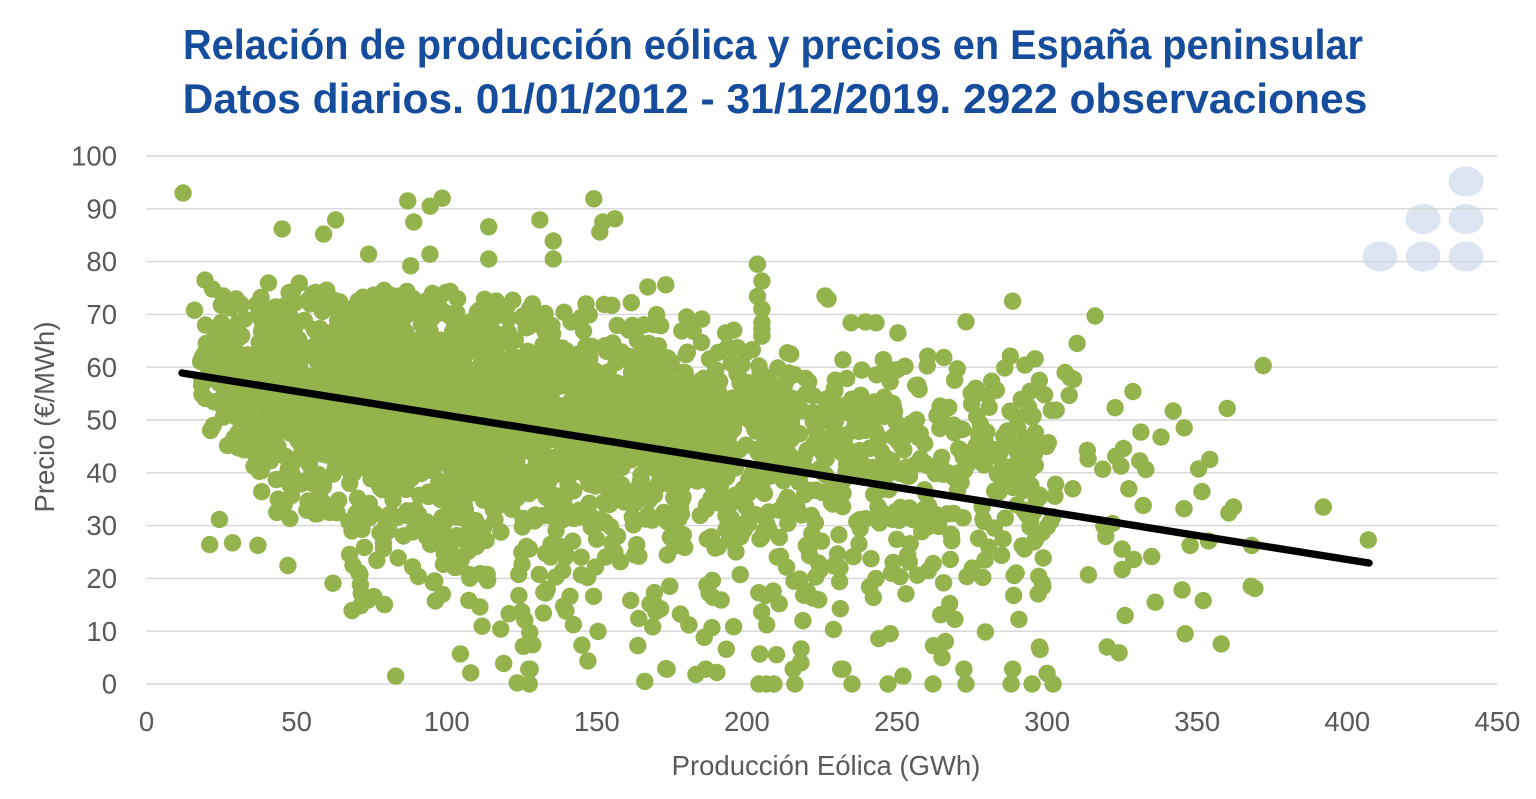 This screenshot has height=799, width=1536. I want to click on svg-text: 80, so click(101, 261).